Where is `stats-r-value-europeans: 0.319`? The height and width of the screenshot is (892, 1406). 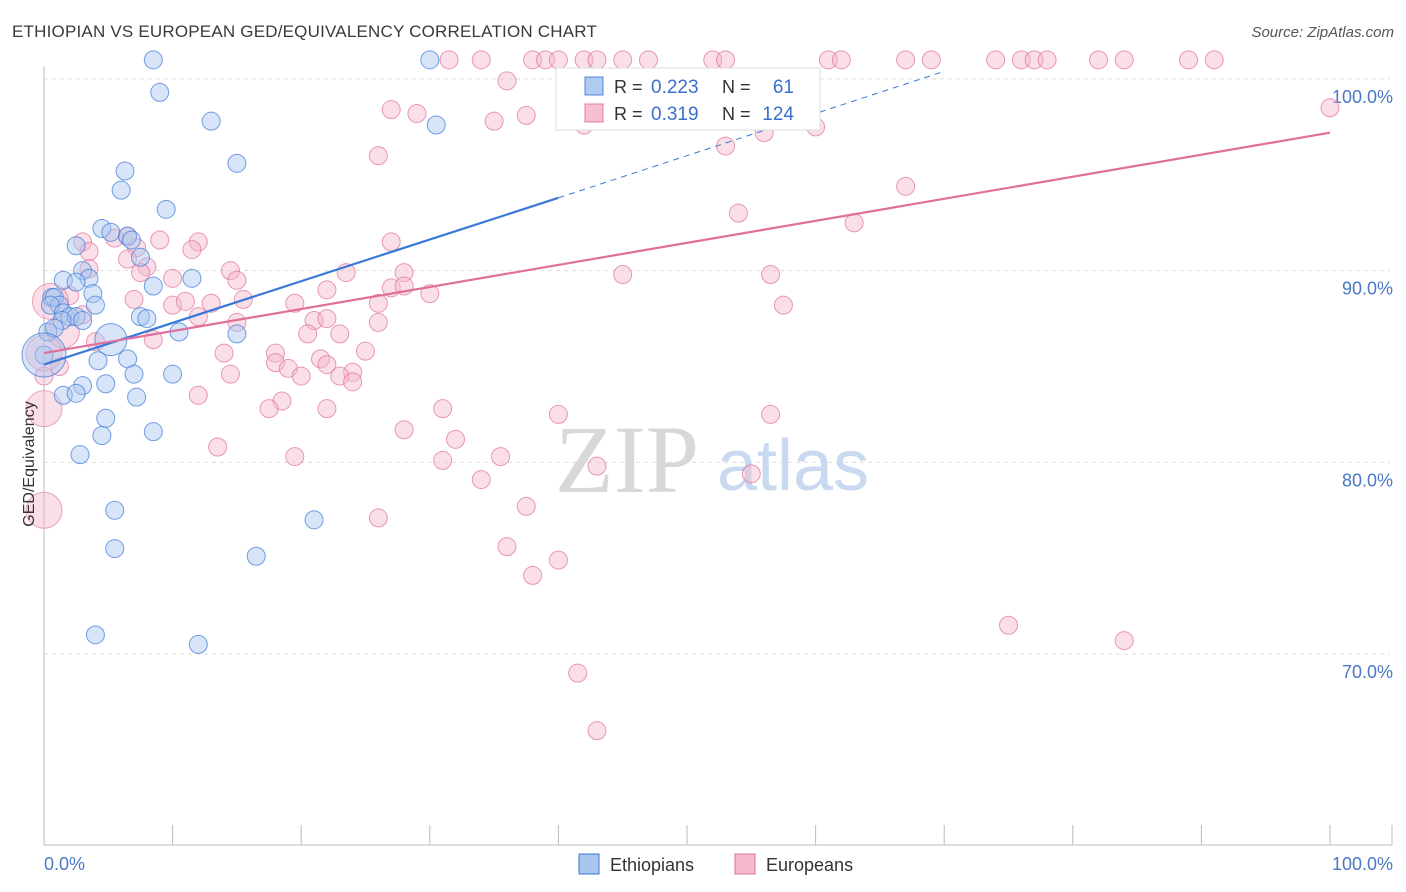 stats-r-value-europeans: 0.319 is located at coordinates (675, 114).